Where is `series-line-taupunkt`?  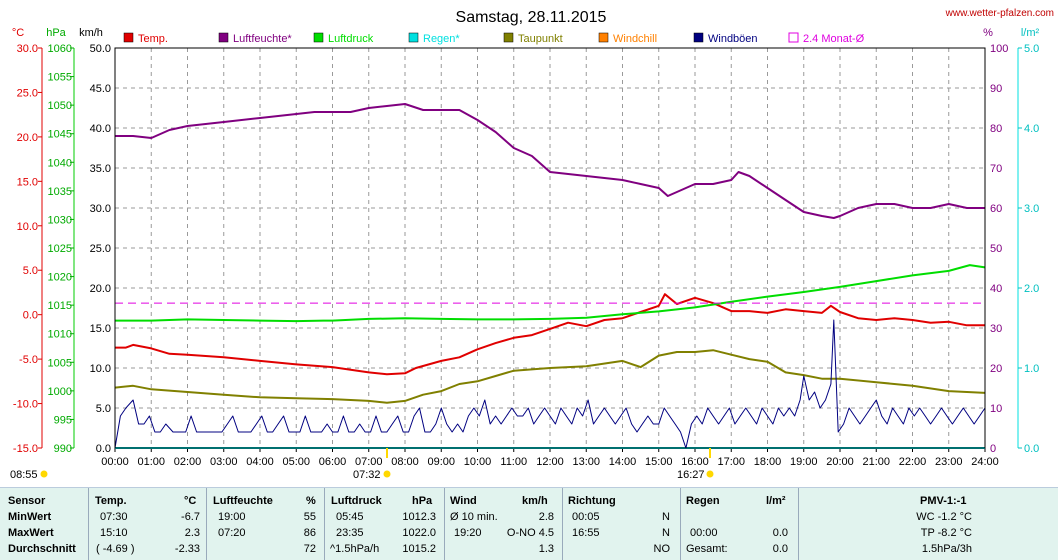 series-line-taupunkt is located at coordinates (550, 376).